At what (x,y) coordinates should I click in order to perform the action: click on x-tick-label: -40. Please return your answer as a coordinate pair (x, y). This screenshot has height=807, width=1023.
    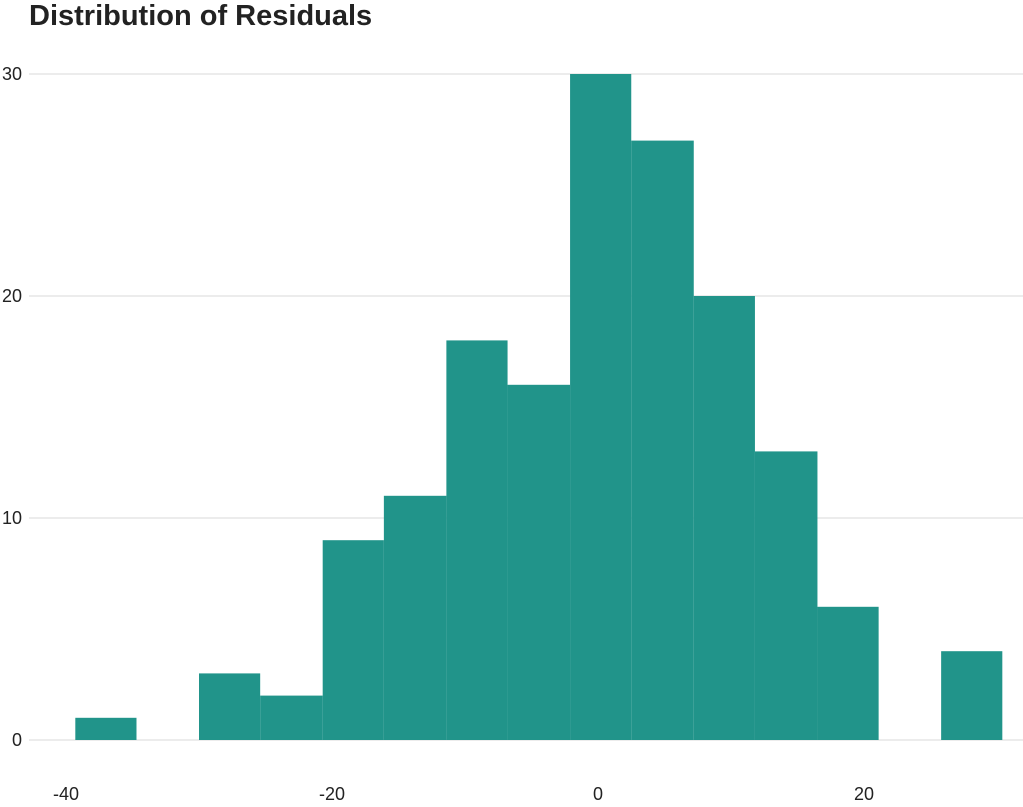
    Looking at the image, I should click on (66, 794).